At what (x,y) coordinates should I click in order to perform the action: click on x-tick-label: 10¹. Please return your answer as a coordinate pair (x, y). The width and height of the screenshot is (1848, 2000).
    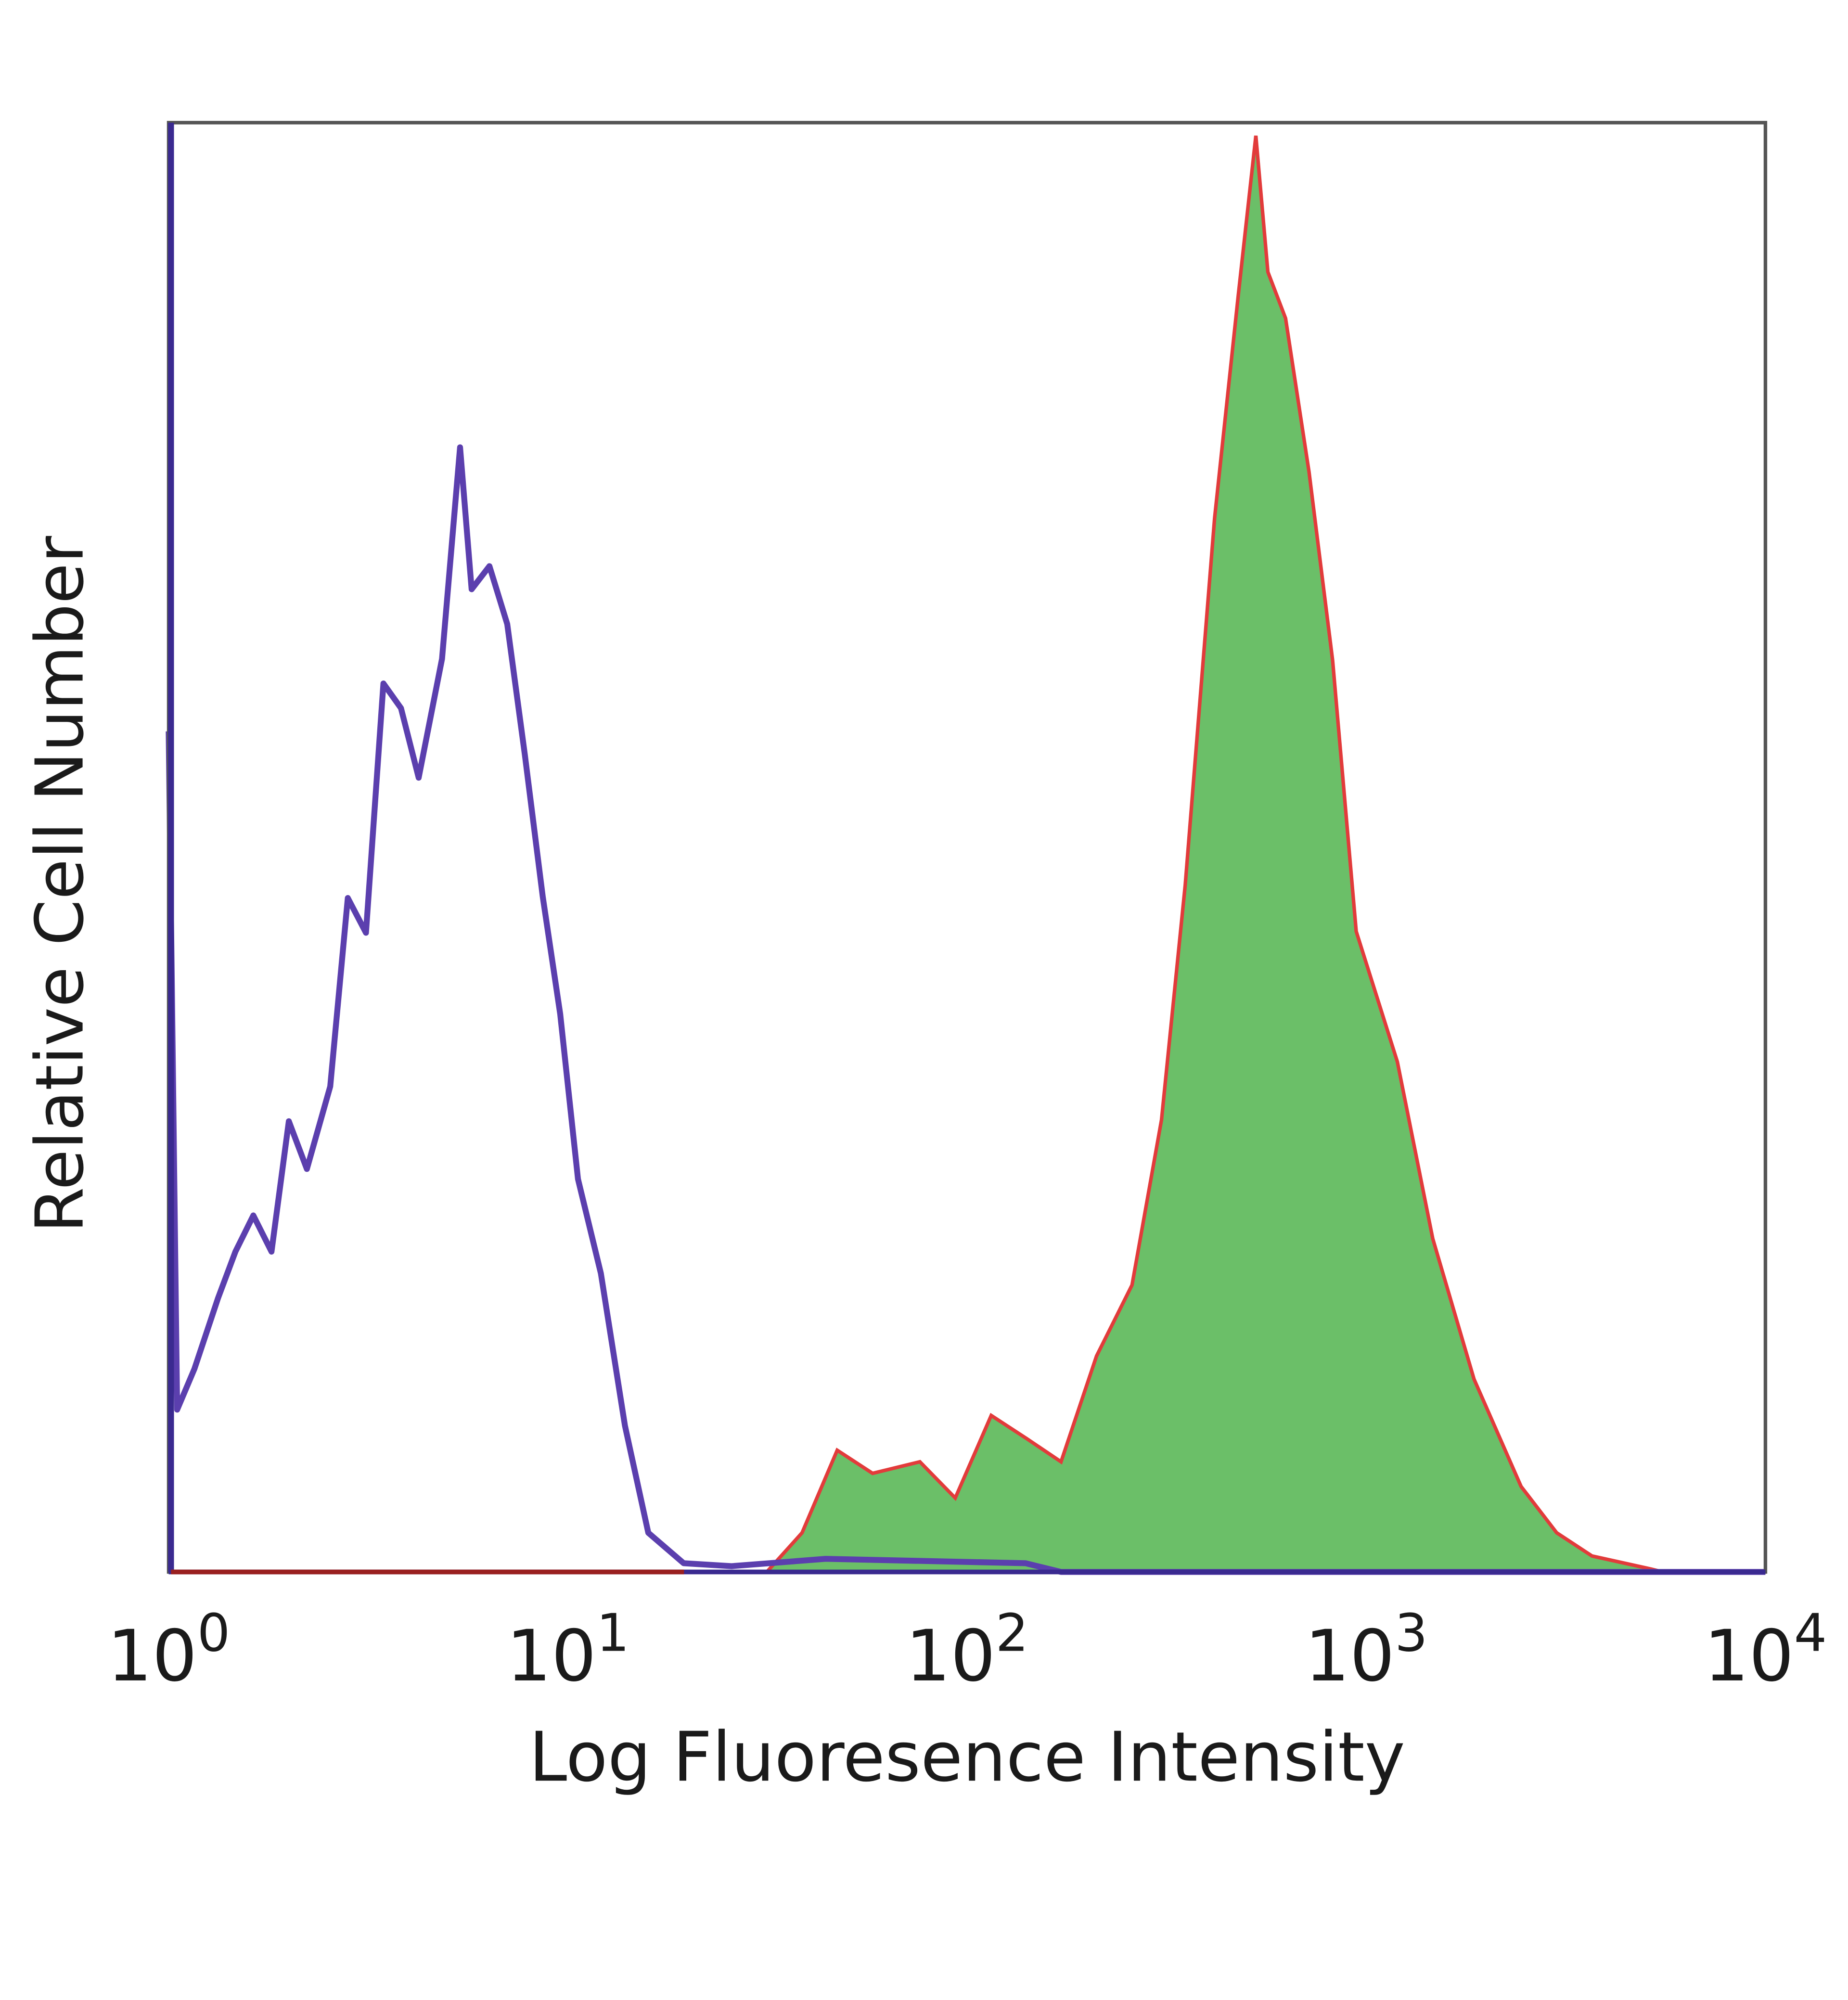
    Looking at the image, I should click on (567, 1650).